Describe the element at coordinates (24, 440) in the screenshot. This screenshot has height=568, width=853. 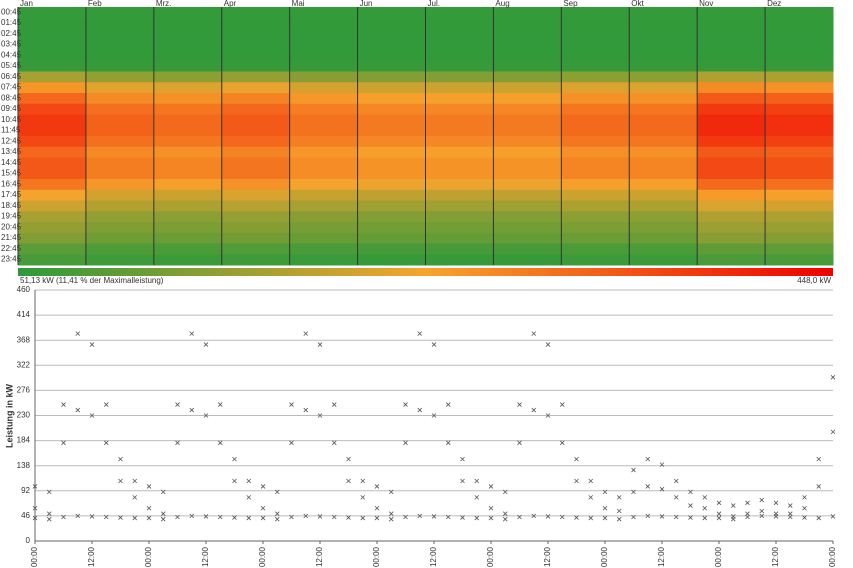
I see `y-tick-label: 184` at that location.